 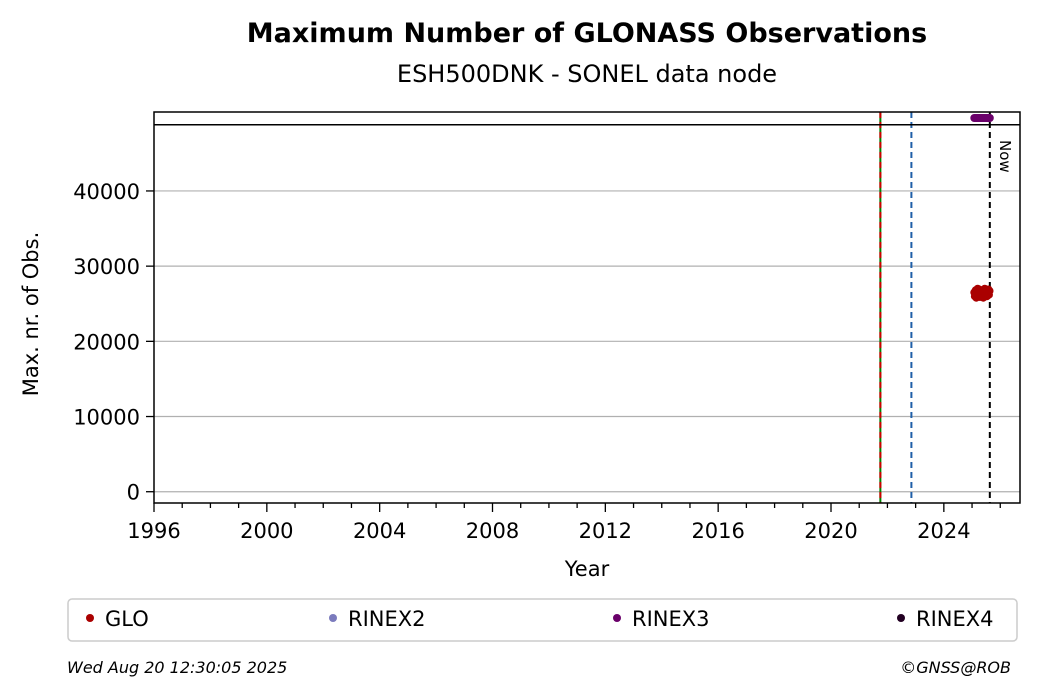 I want to click on x-axis-ticks: 1996 2000 2004 2008 2012 2016 2020 2024, so click(x=564, y=523).